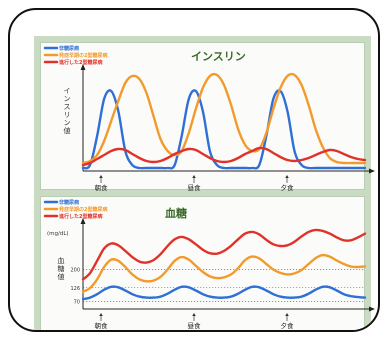  Describe the element at coordinates (67, 115) in the screenshot. I see `y-axis-label-char: リ` at that location.